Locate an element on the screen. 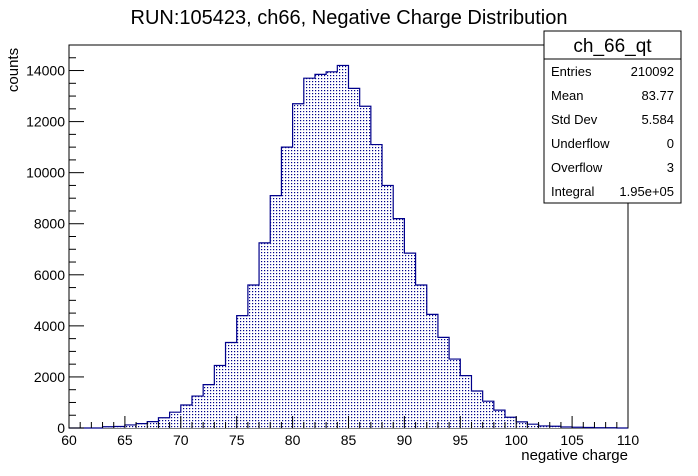 The image size is (698, 476). y-tick-label: 10000 is located at coordinates (45, 173).